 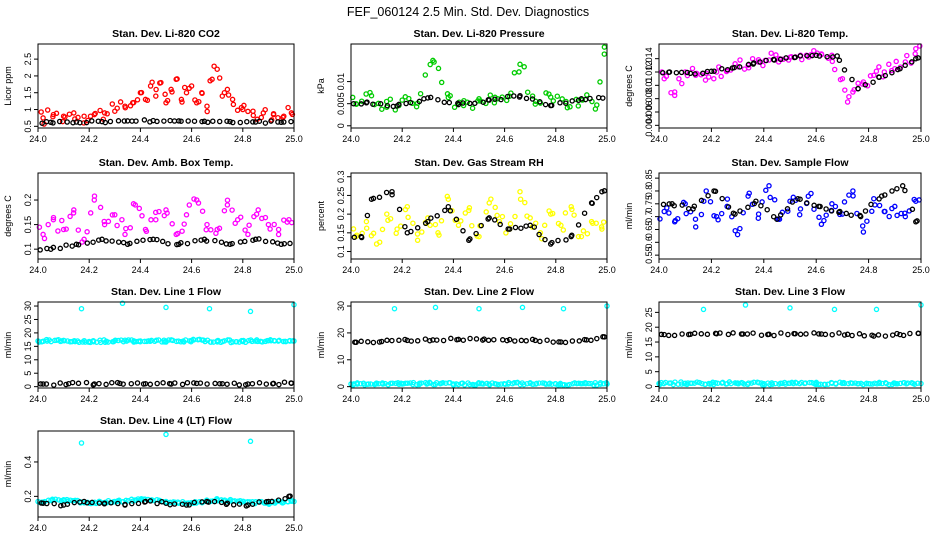 What do you see at coordinates (479, 292) in the screenshot?
I see `stan-dev-line-2-flow-title: Stan. Dev. Line 2 Flow` at bounding box center [479, 292].